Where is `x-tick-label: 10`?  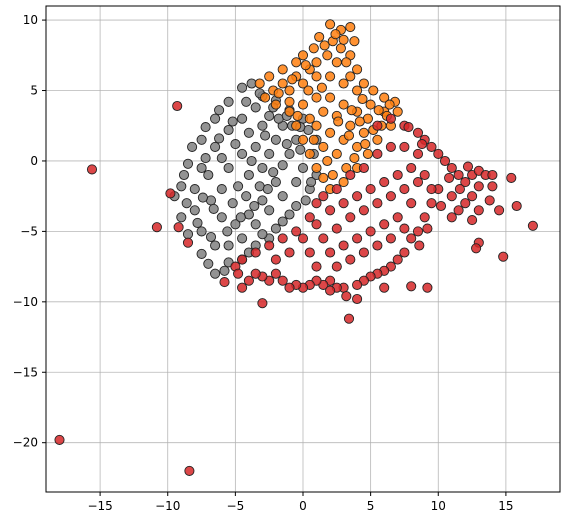 x-tick-label: 10 is located at coordinates (438, 506).